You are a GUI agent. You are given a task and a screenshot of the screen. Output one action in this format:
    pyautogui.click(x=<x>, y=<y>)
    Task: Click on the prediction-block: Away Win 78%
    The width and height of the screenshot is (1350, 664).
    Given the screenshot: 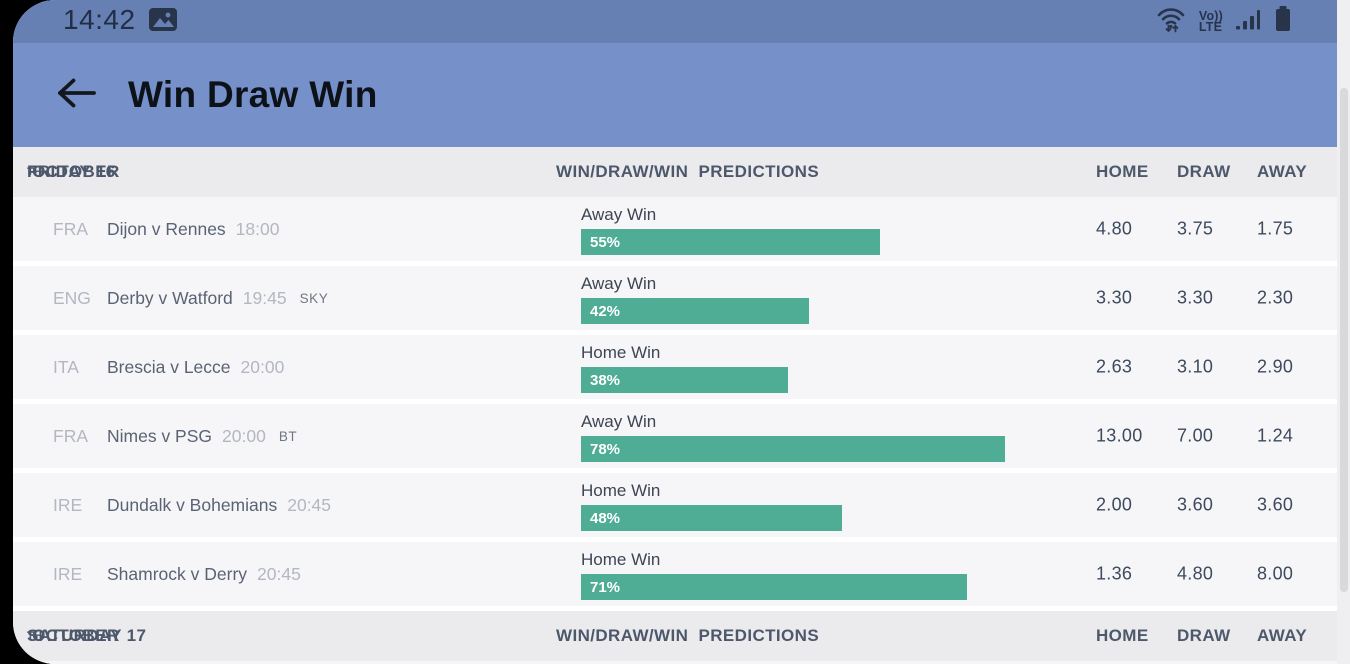 What is the action you would take?
    pyautogui.click(x=853, y=436)
    